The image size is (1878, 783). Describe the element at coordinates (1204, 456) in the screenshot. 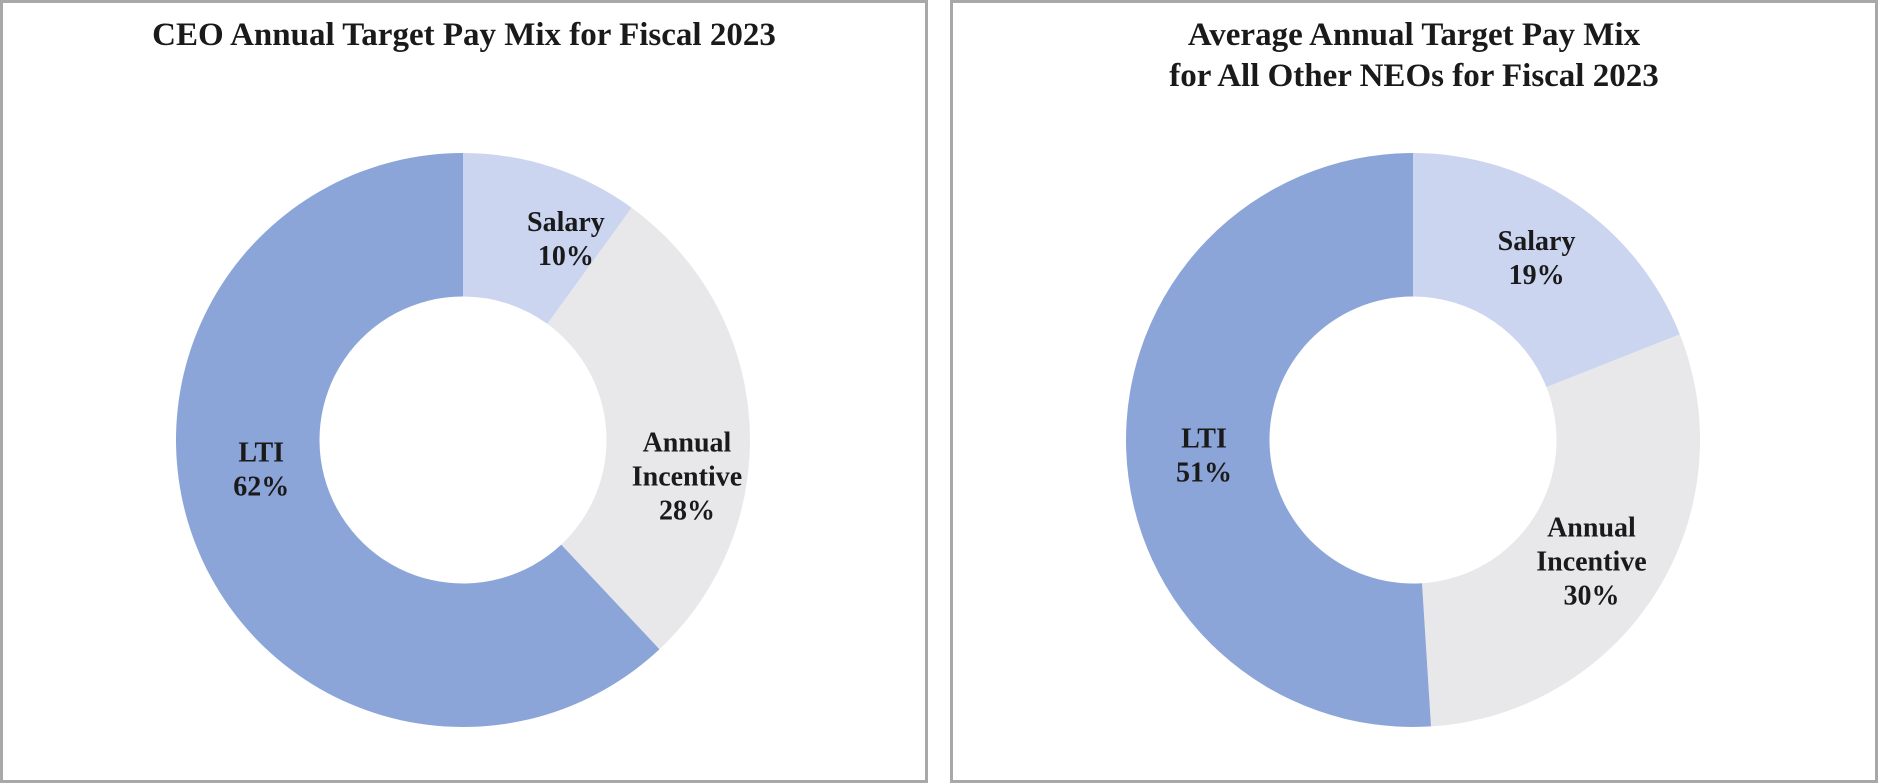

I see `segment-label-lti: LTI 51%` at that location.